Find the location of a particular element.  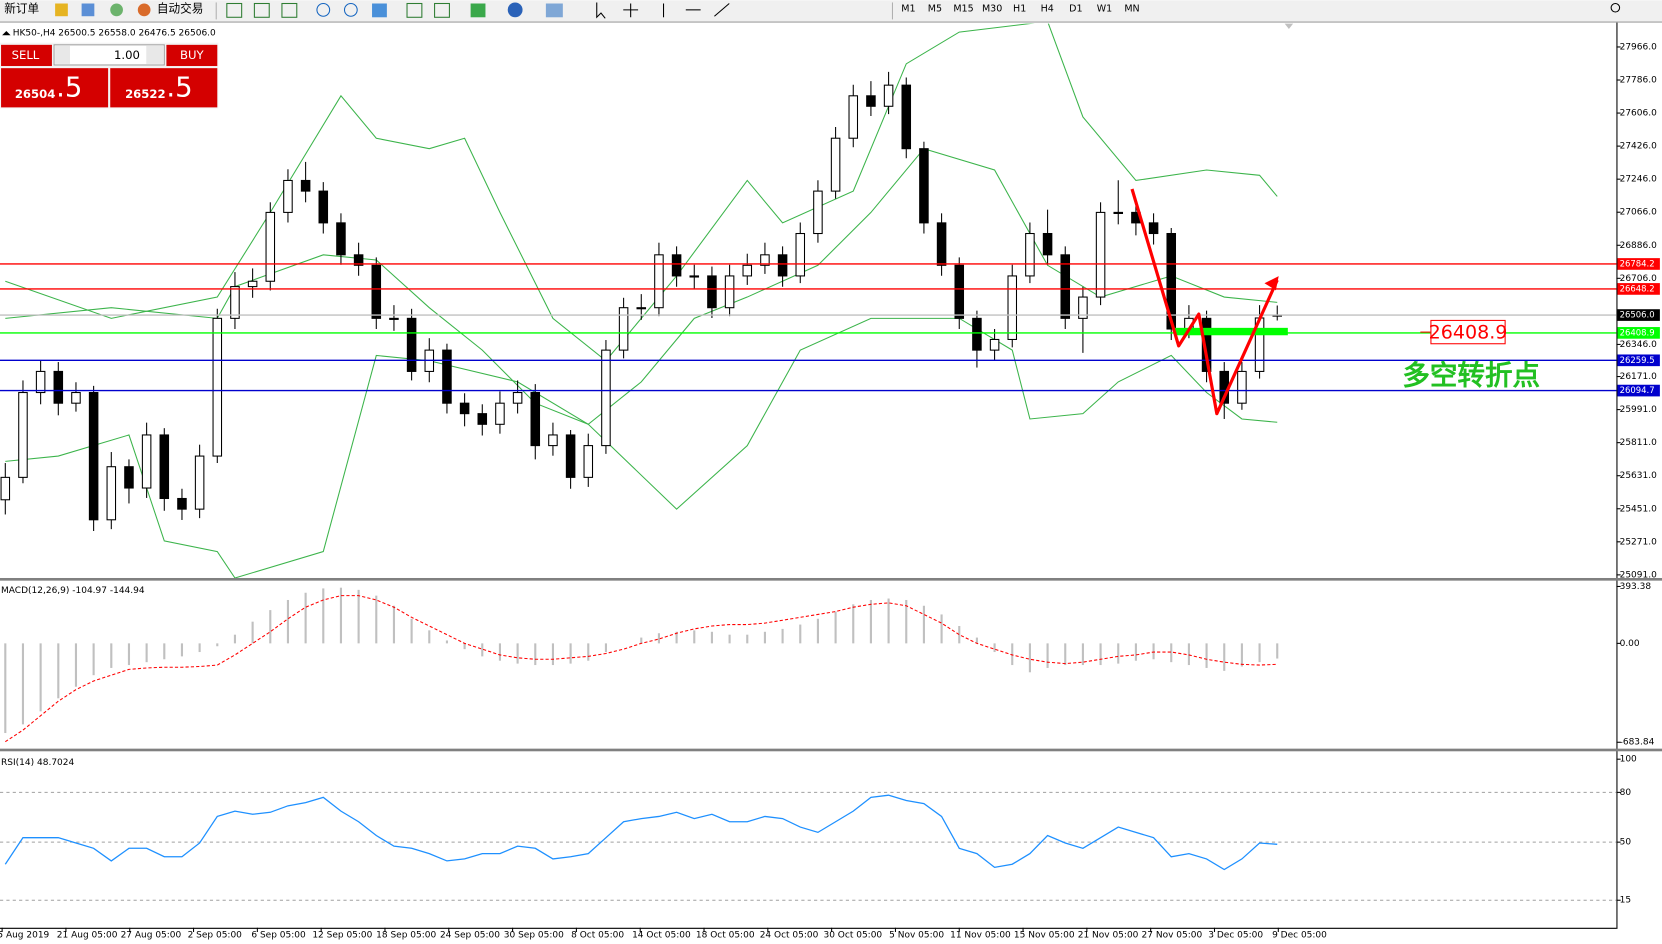

bid-box is located at coordinates (55, 88).